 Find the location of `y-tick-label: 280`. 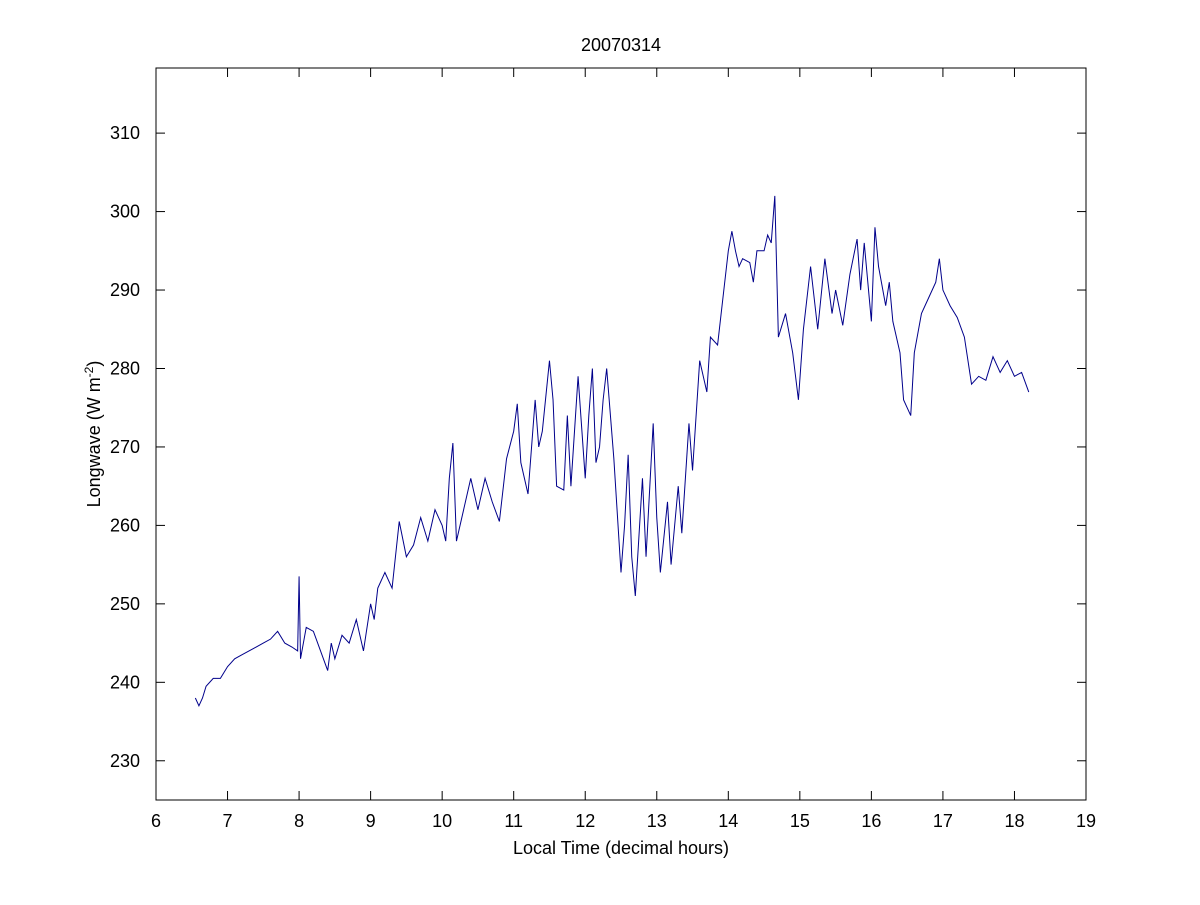

y-tick-label: 280 is located at coordinates (125, 368).